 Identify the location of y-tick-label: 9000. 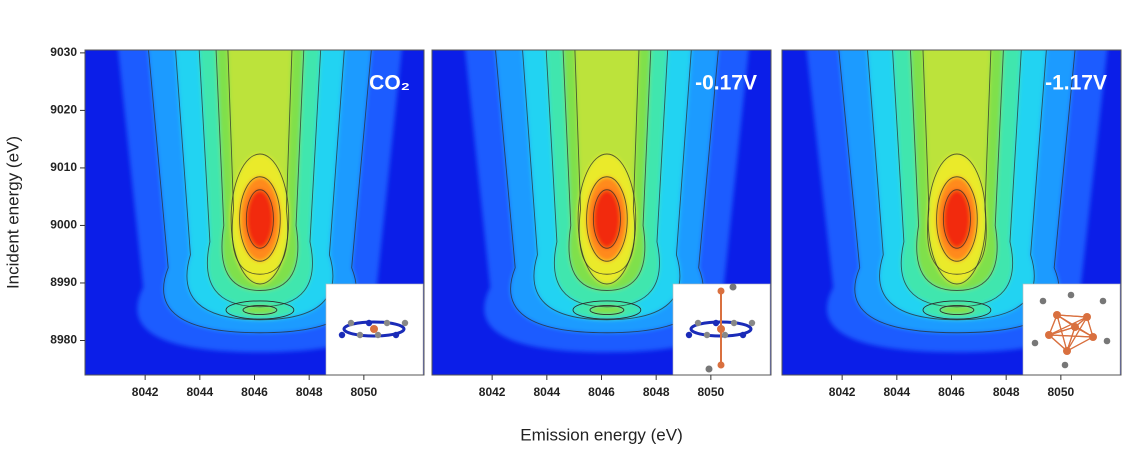
(63, 225).